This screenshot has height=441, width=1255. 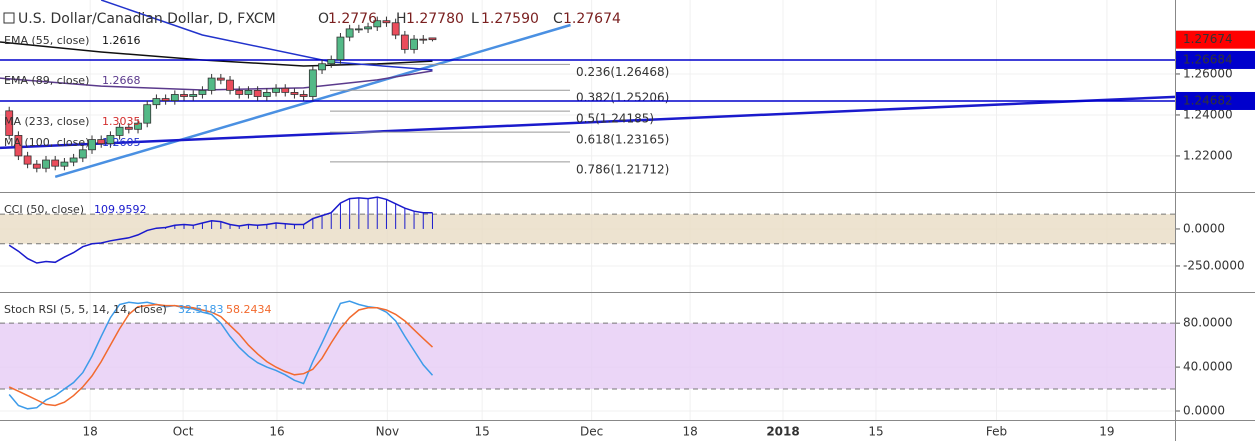 What do you see at coordinates (276, 432) in the screenshot?
I see `x-tick-label: 16` at bounding box center [276, 432].